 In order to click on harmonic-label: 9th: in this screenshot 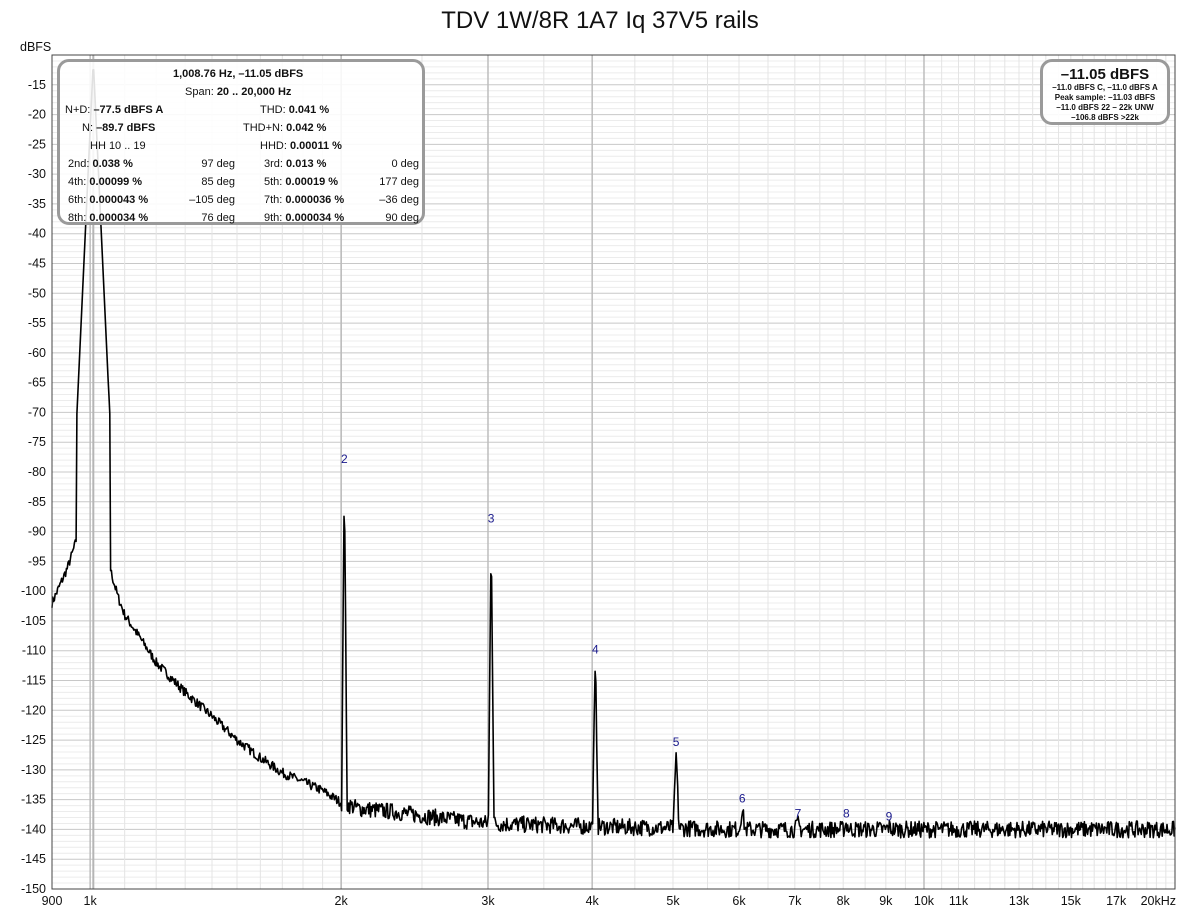, I will do `click(273, 218)`.